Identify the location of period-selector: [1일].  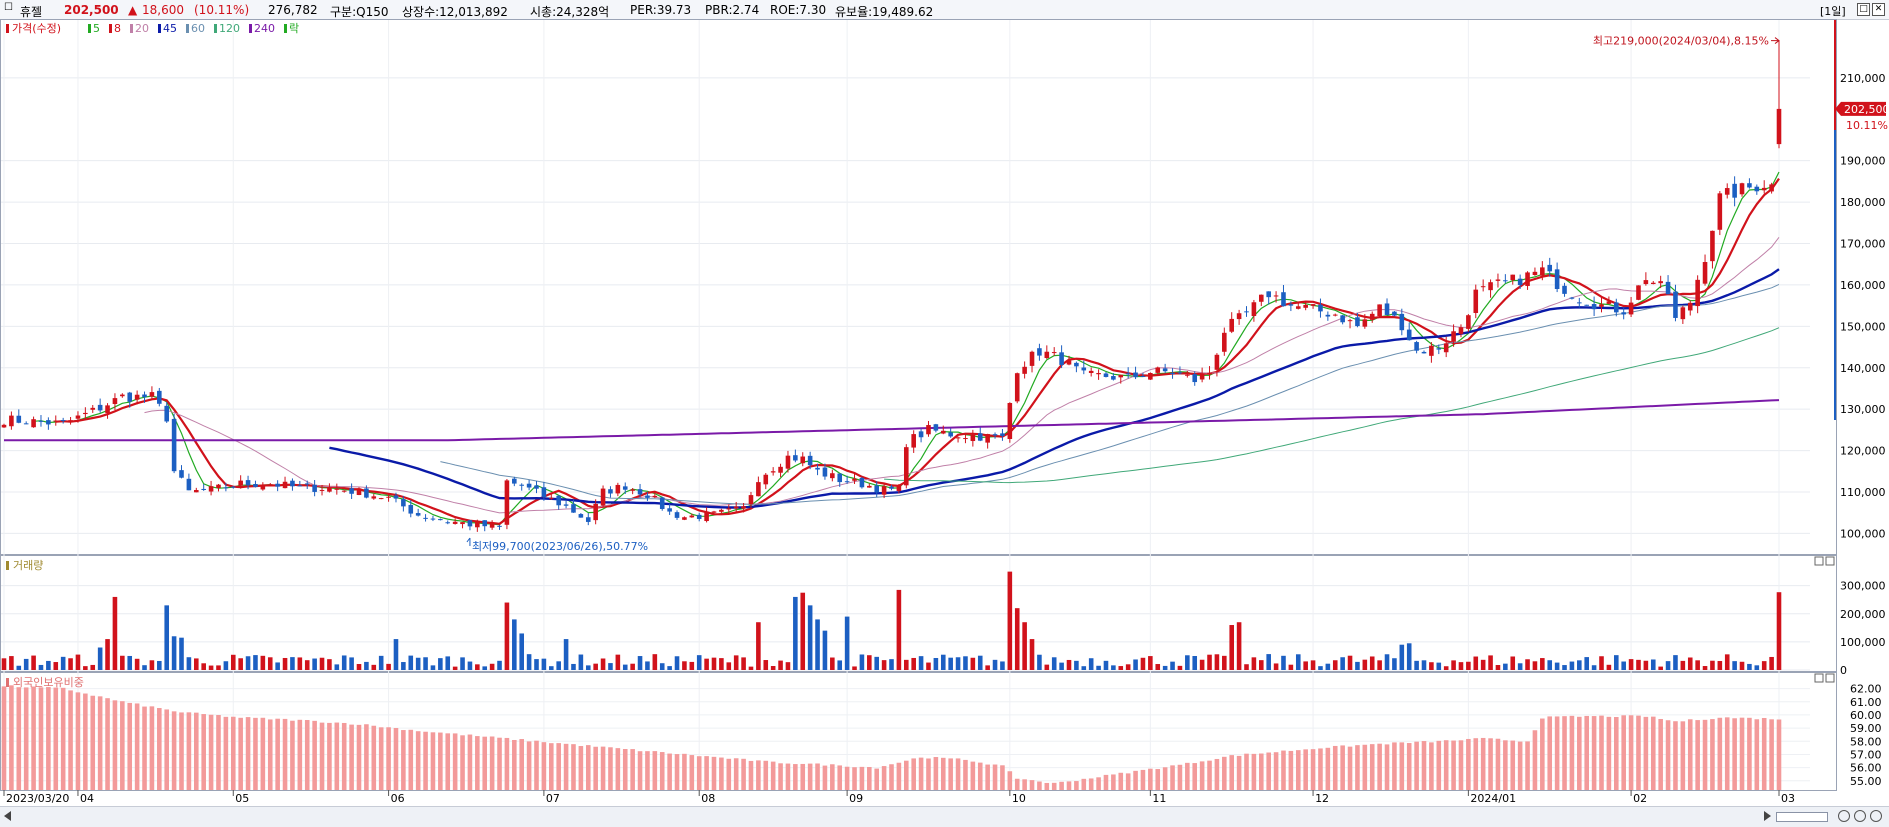
(1833, 11).